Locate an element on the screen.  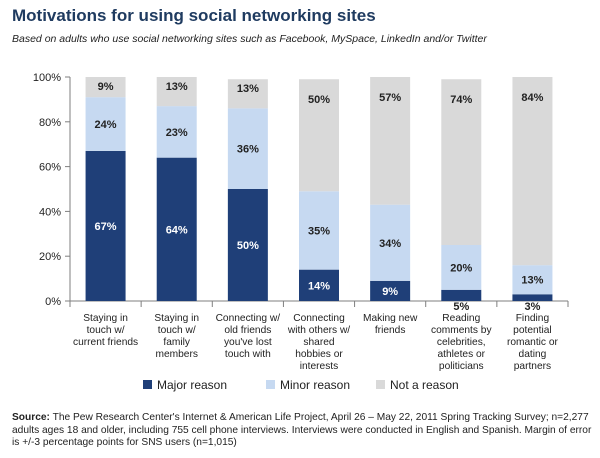
legend-label-minor-reason: Minor reason is located at coordinates (315, 385).